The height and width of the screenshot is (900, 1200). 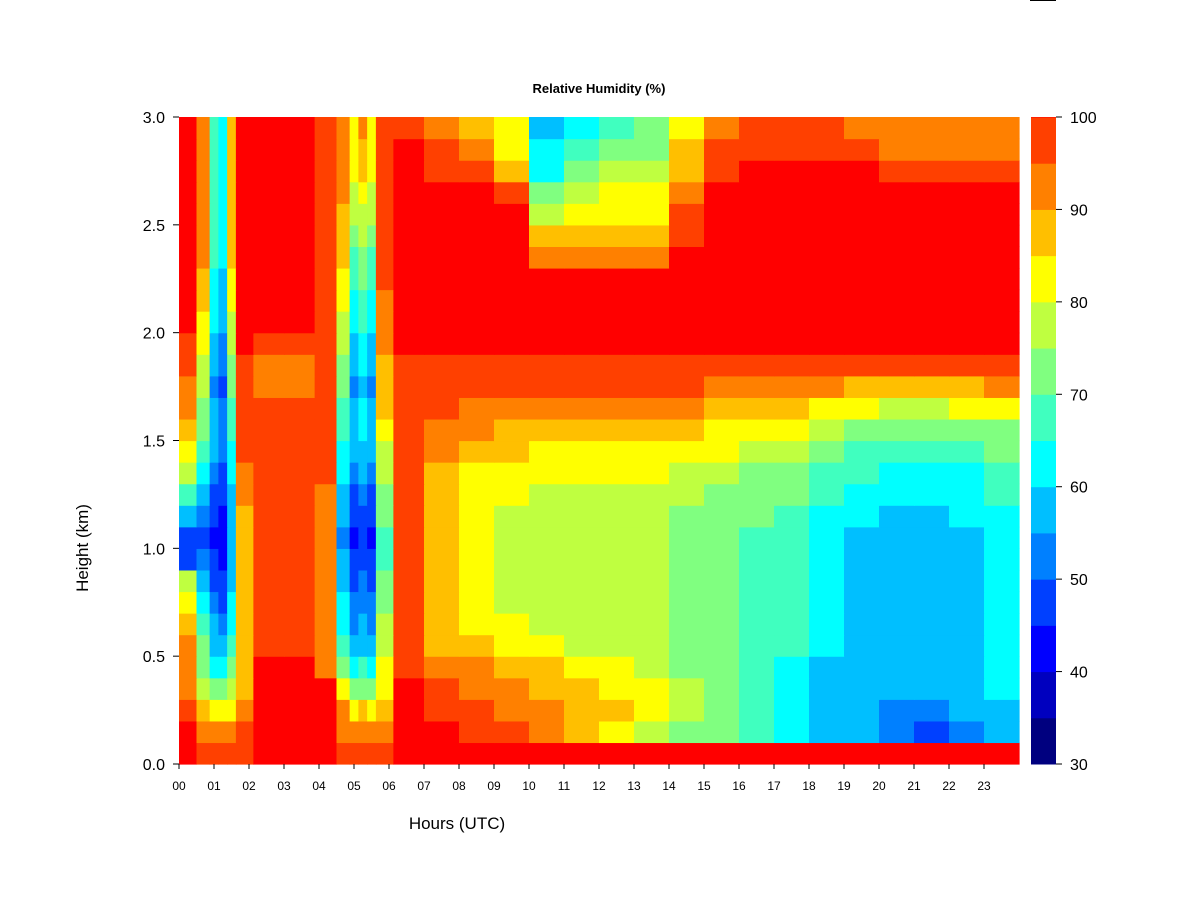 I want to click on x-tick-label: 13, so click(x=634, y=786).